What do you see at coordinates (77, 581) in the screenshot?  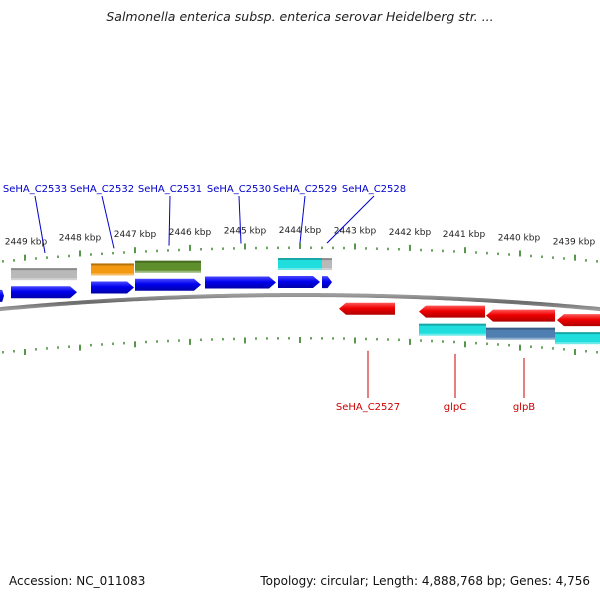 I see `accession-text: Accession: NC_011083` at bounding box center [77, 581].